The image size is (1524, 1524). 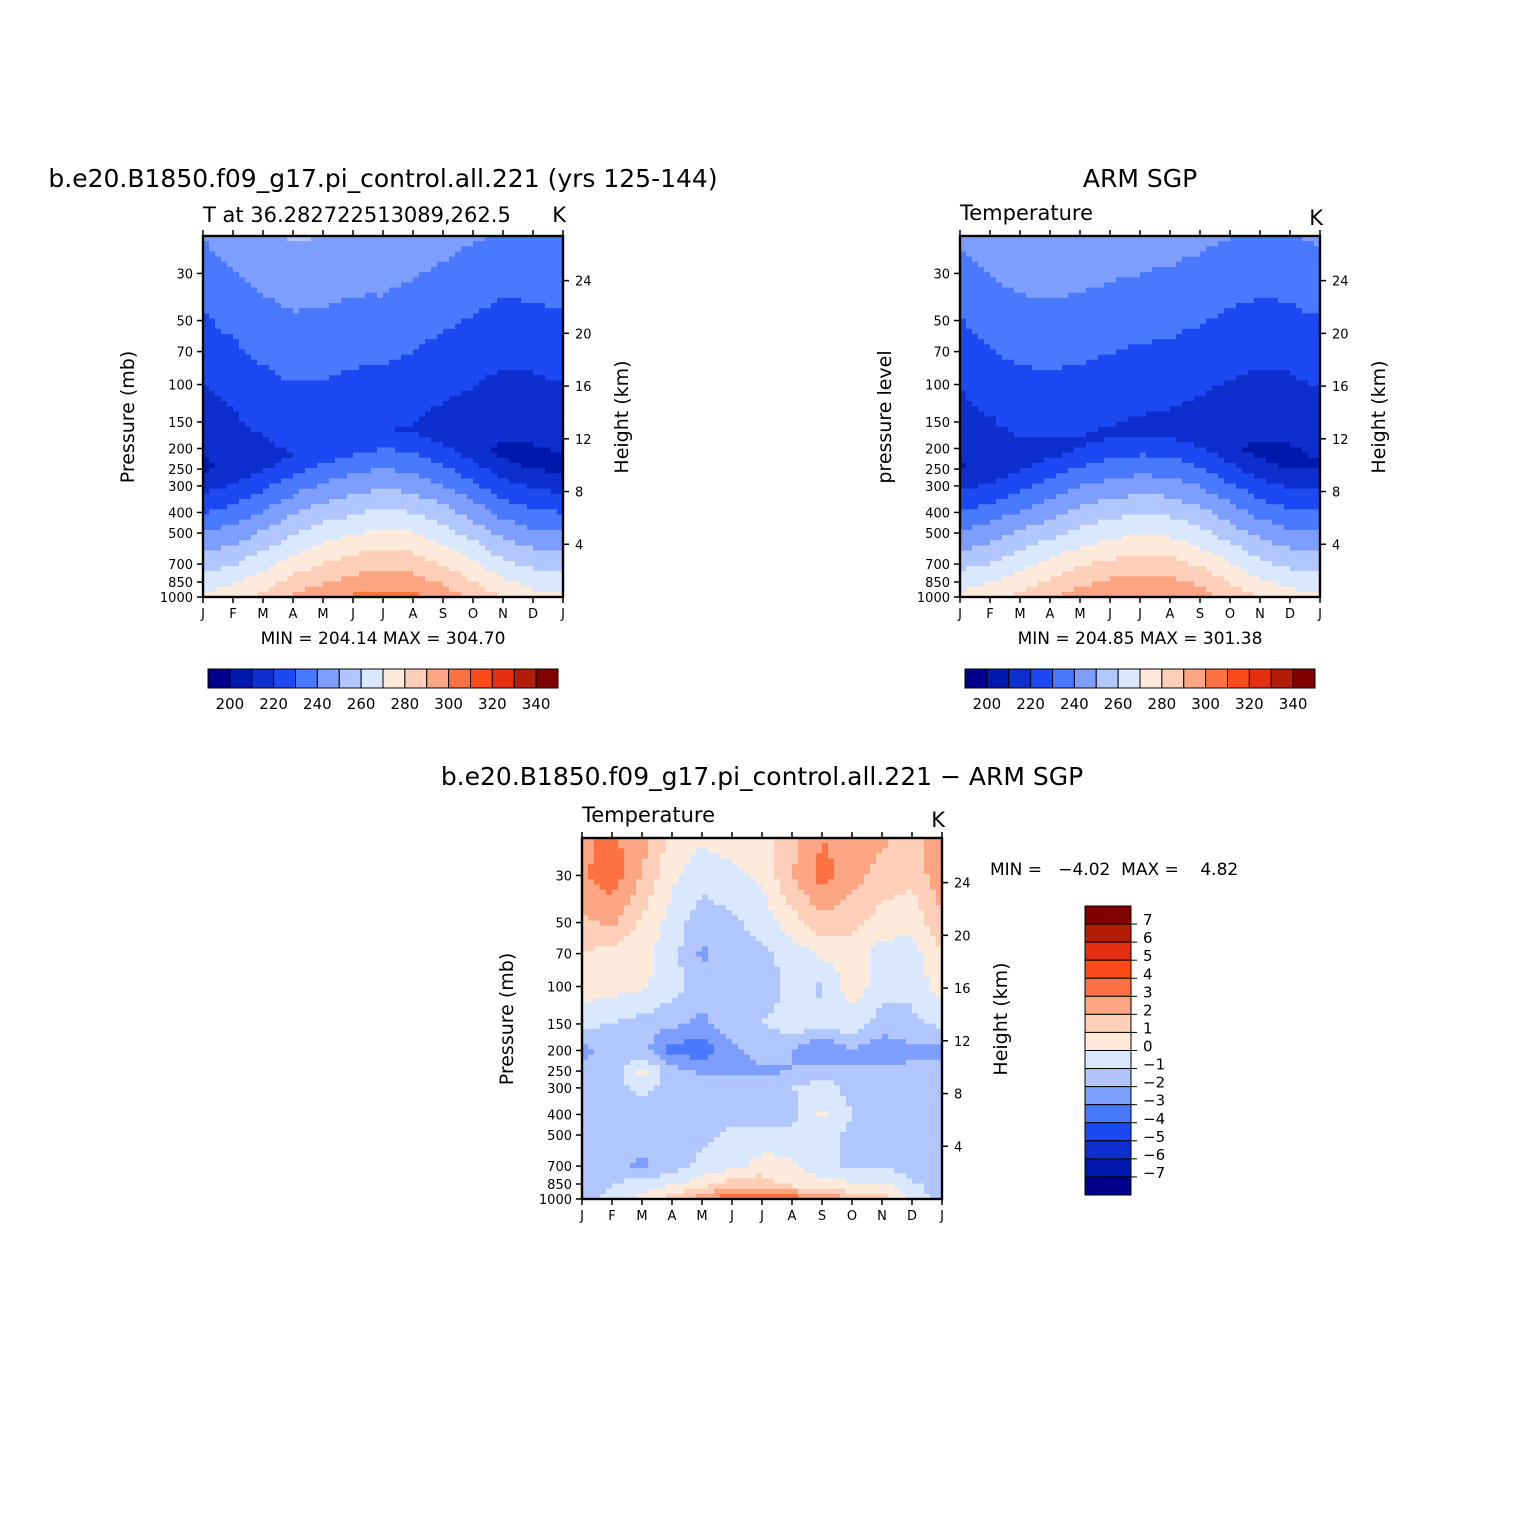 What do you see at coordinates (219, 678) in the screenshot?
I see `panel-model-colorbar-box` at bounding box center [219, 678].